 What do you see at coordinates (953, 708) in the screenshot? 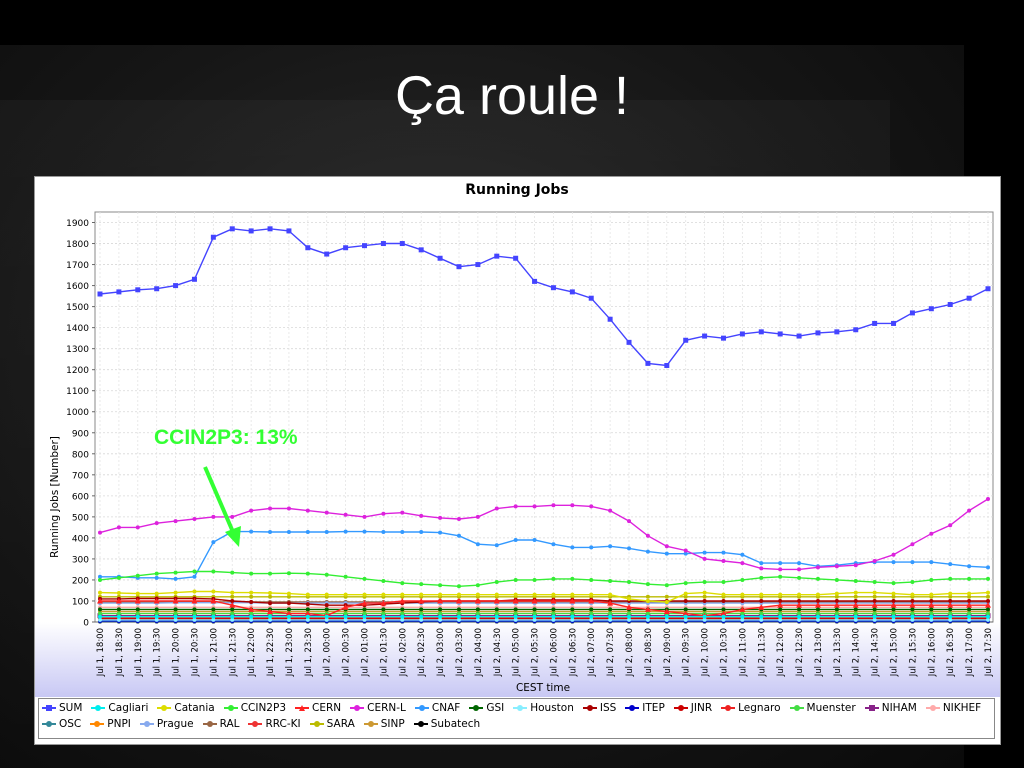
I see `legend-item-nikhef: NIKHEF` at bounding box center [953, 708].